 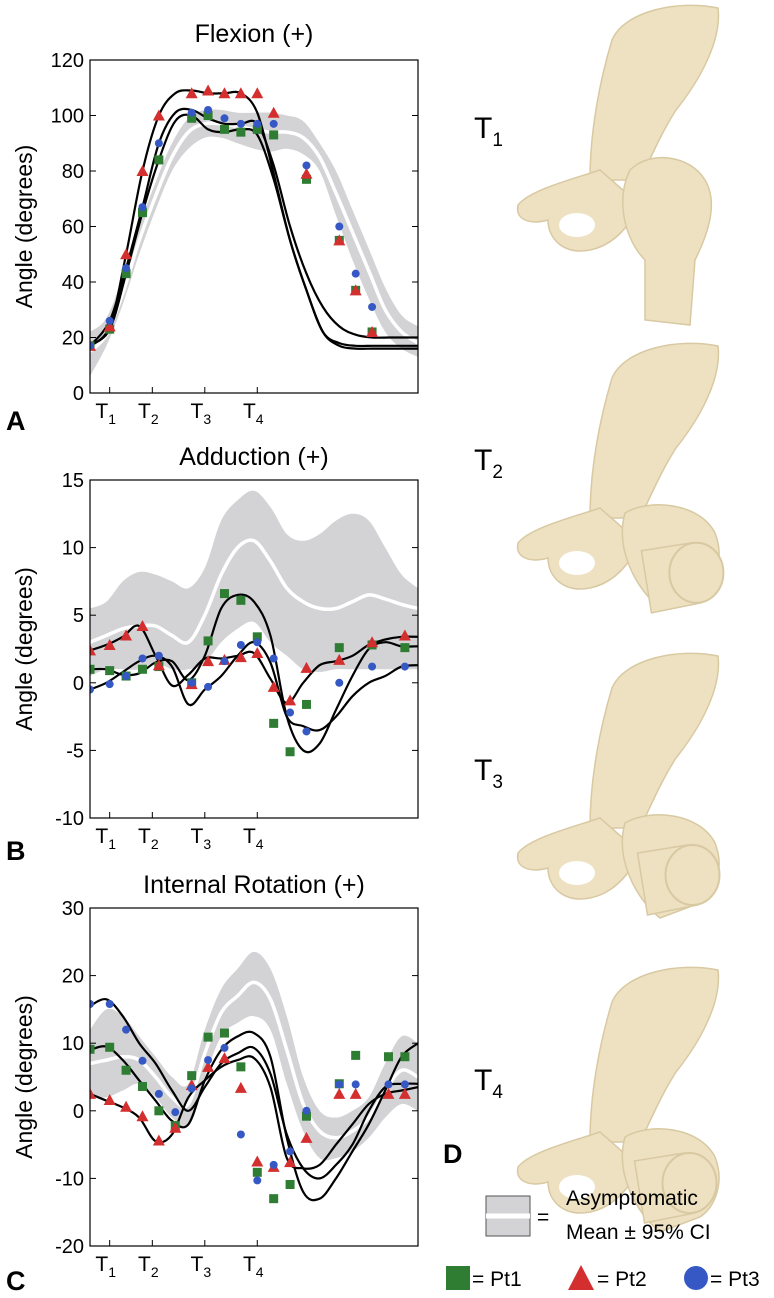 What do you see at coordinates (254, 34) in the screenshot?
I see `chart-title: Flexion (+)` at bounding box center [254, 34].